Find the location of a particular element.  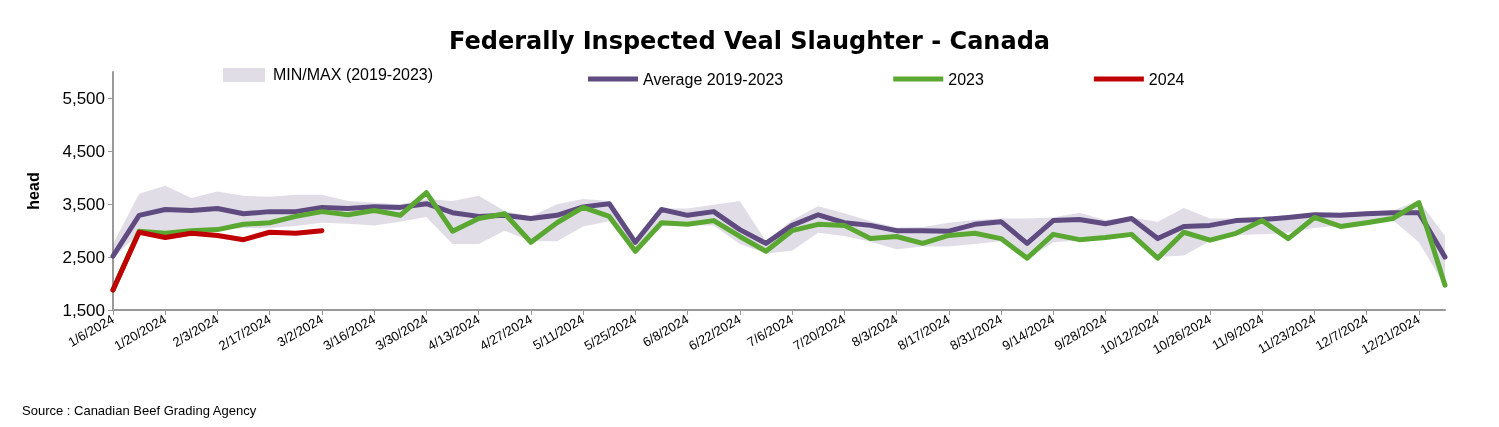

legend-label: 2023 is located at coordinates (966, 79).